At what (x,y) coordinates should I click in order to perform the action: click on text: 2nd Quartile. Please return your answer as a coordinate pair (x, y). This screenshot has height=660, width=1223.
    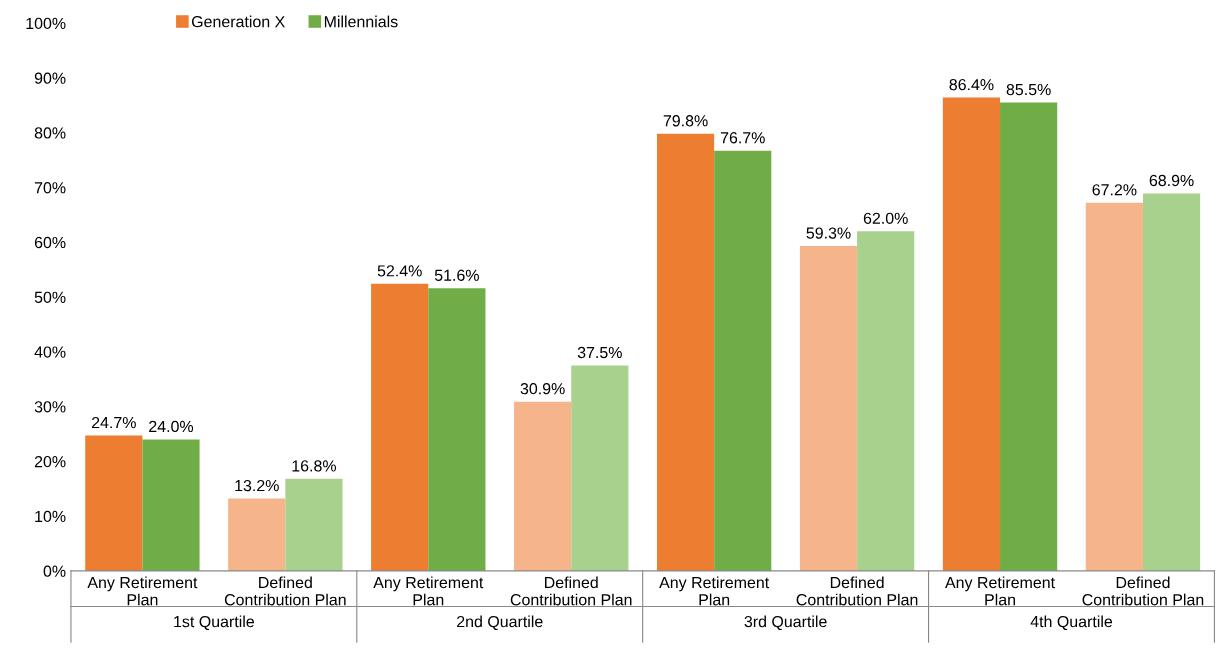
    Looking at the image, I should click on (500, 623).